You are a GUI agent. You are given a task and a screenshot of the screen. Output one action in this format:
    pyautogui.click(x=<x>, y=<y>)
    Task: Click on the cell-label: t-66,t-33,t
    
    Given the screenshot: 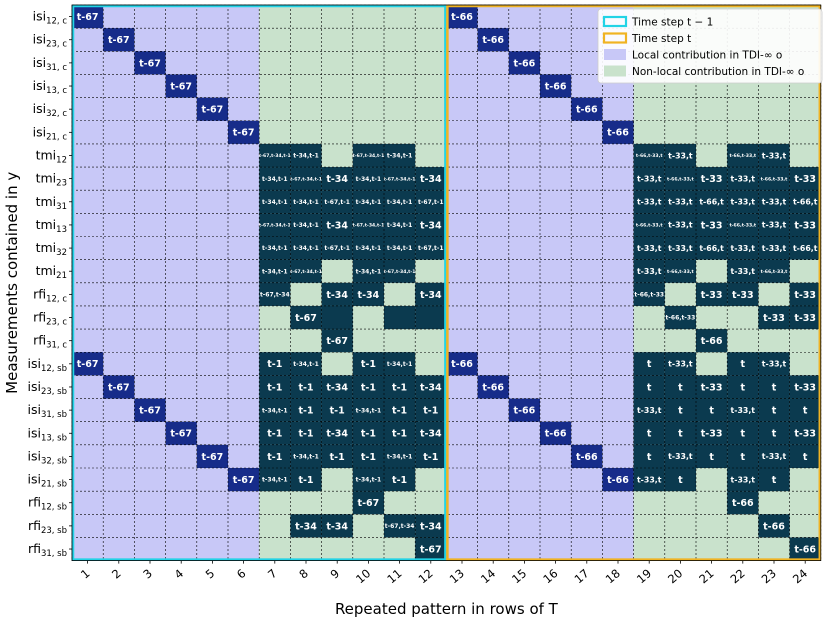 What is the action you would take?
    pyautogui.click(x=774, y=179)
    